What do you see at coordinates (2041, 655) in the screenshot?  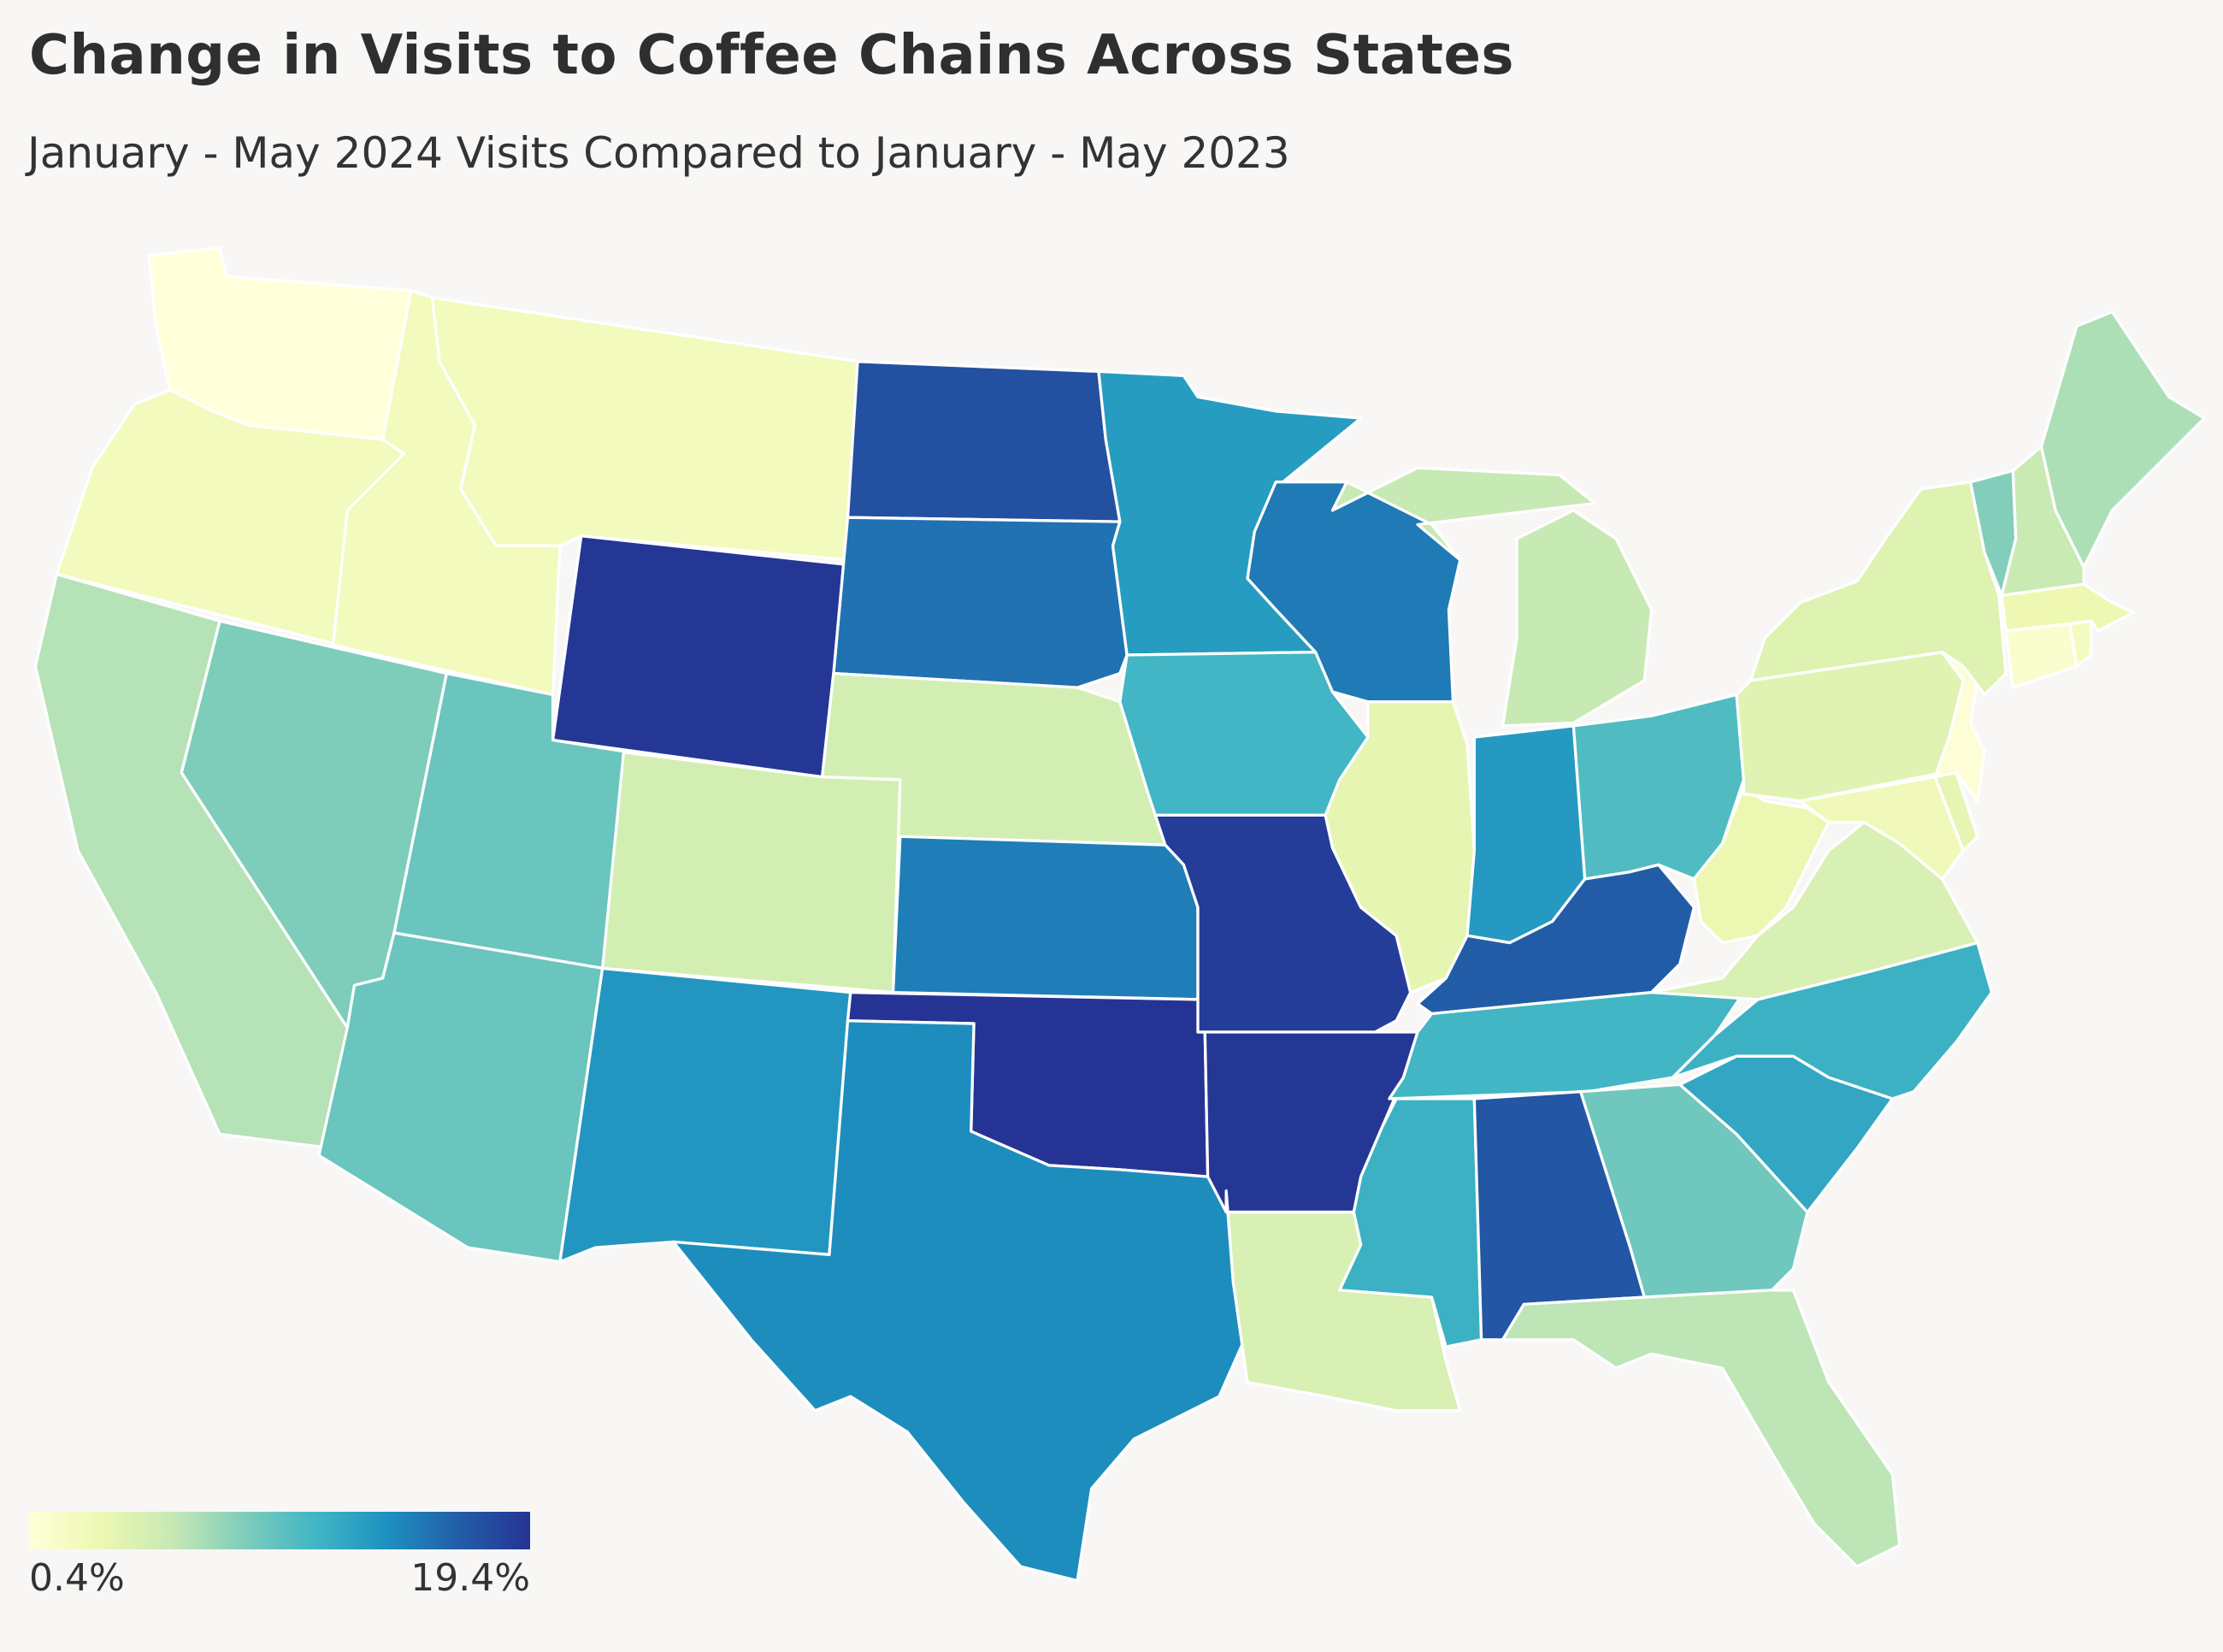 I see `state-CT` at bounding box center [2041, 655].